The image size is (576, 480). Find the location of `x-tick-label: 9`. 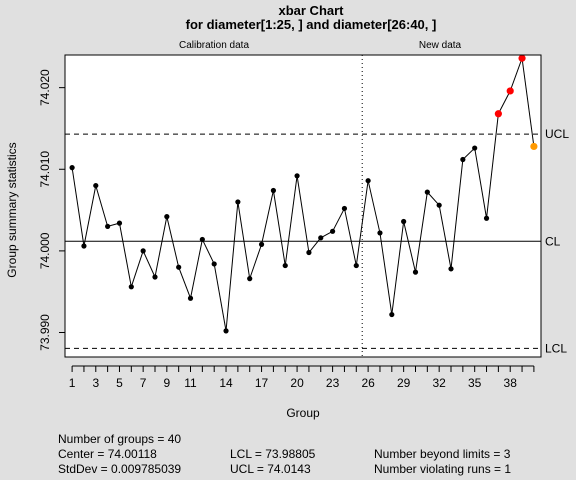

x-tick-label: 9 is located at coordinates (166, 383).